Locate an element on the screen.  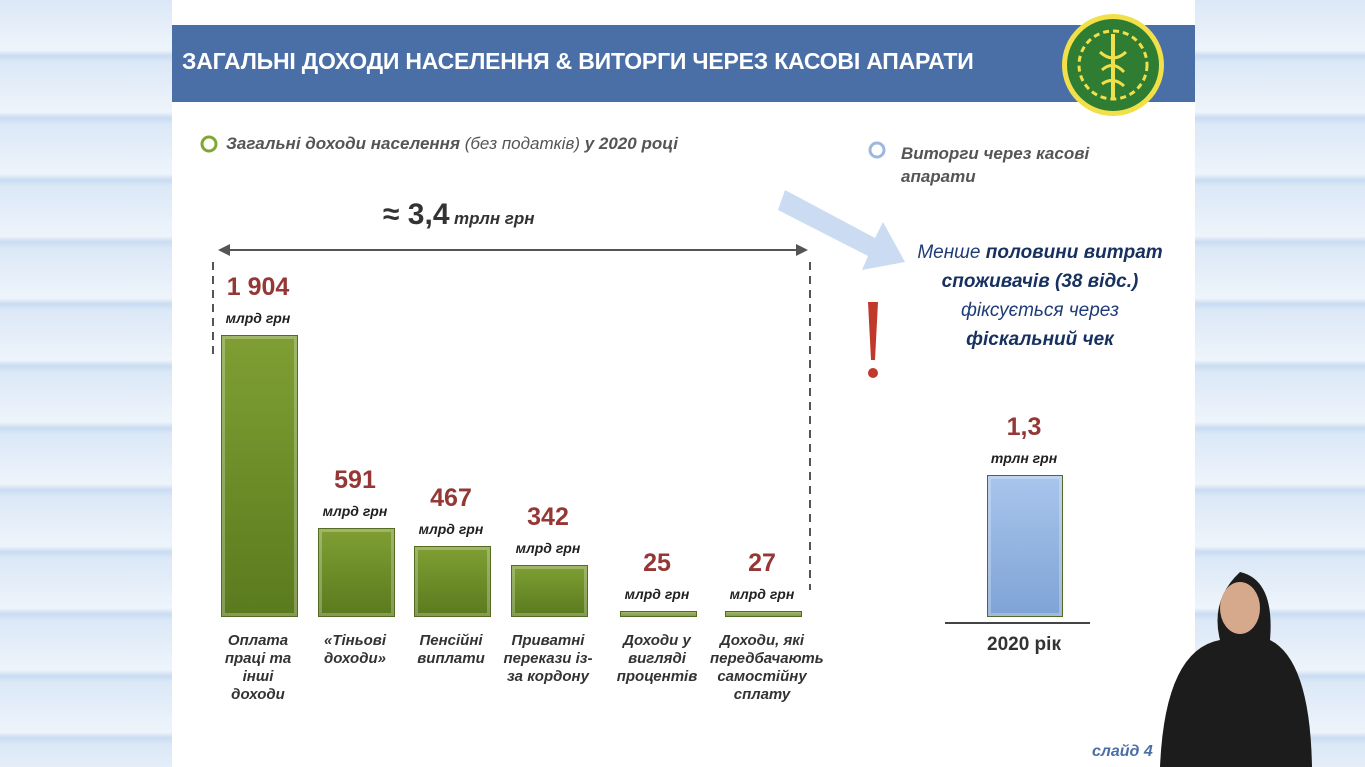
legend-text: Загальні доходи населення is located at coordinates (343, 143).